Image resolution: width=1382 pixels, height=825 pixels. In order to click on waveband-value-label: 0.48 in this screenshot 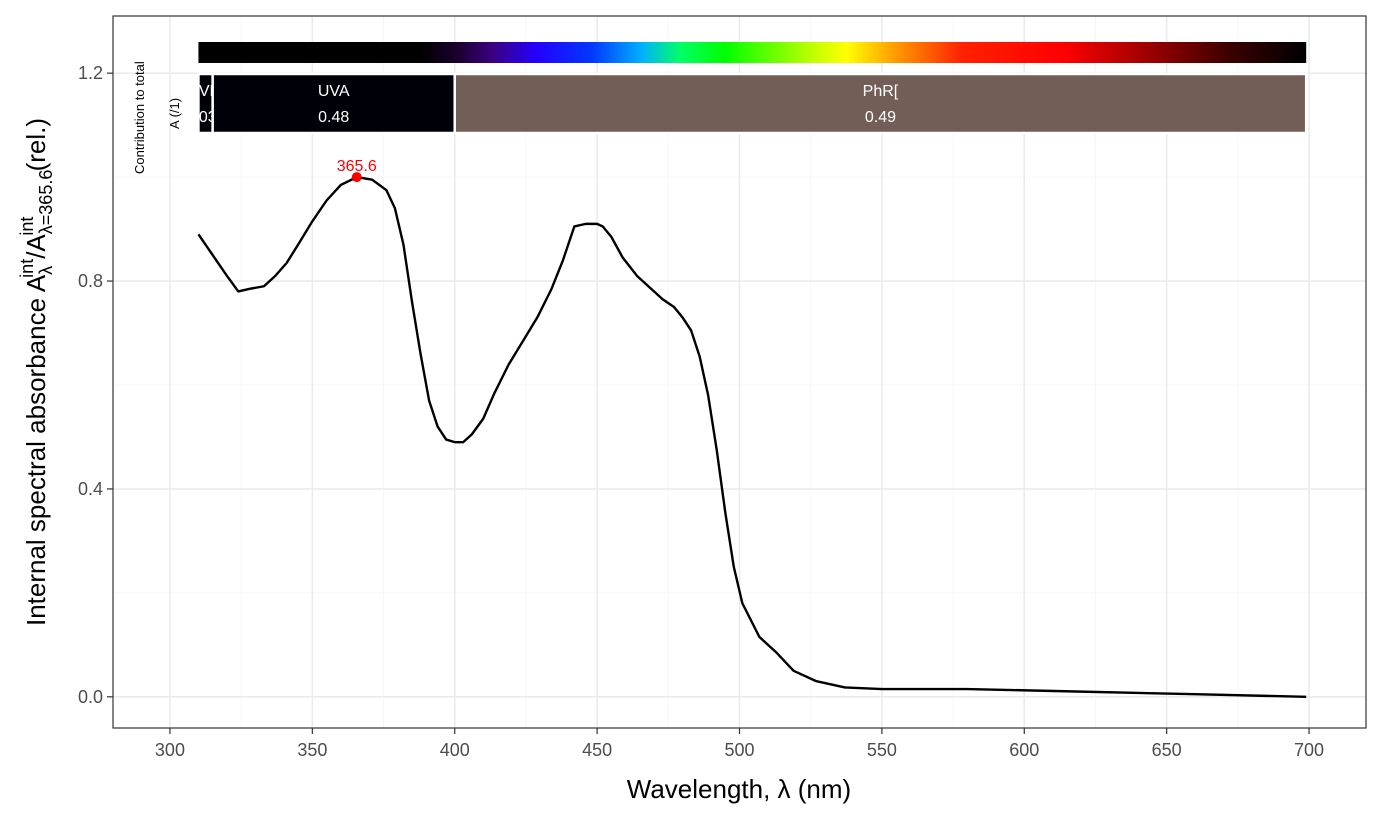, I will do `click(333, 117)`.